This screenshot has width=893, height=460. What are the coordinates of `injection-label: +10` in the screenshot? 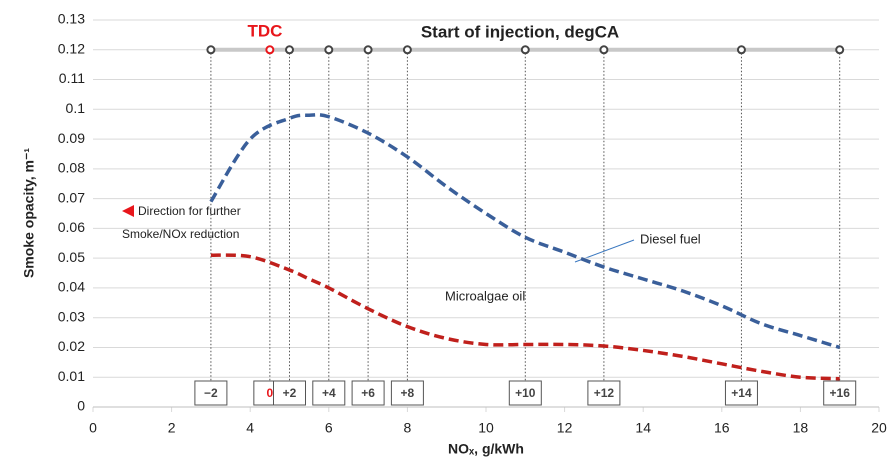 It's located at (525, 393).